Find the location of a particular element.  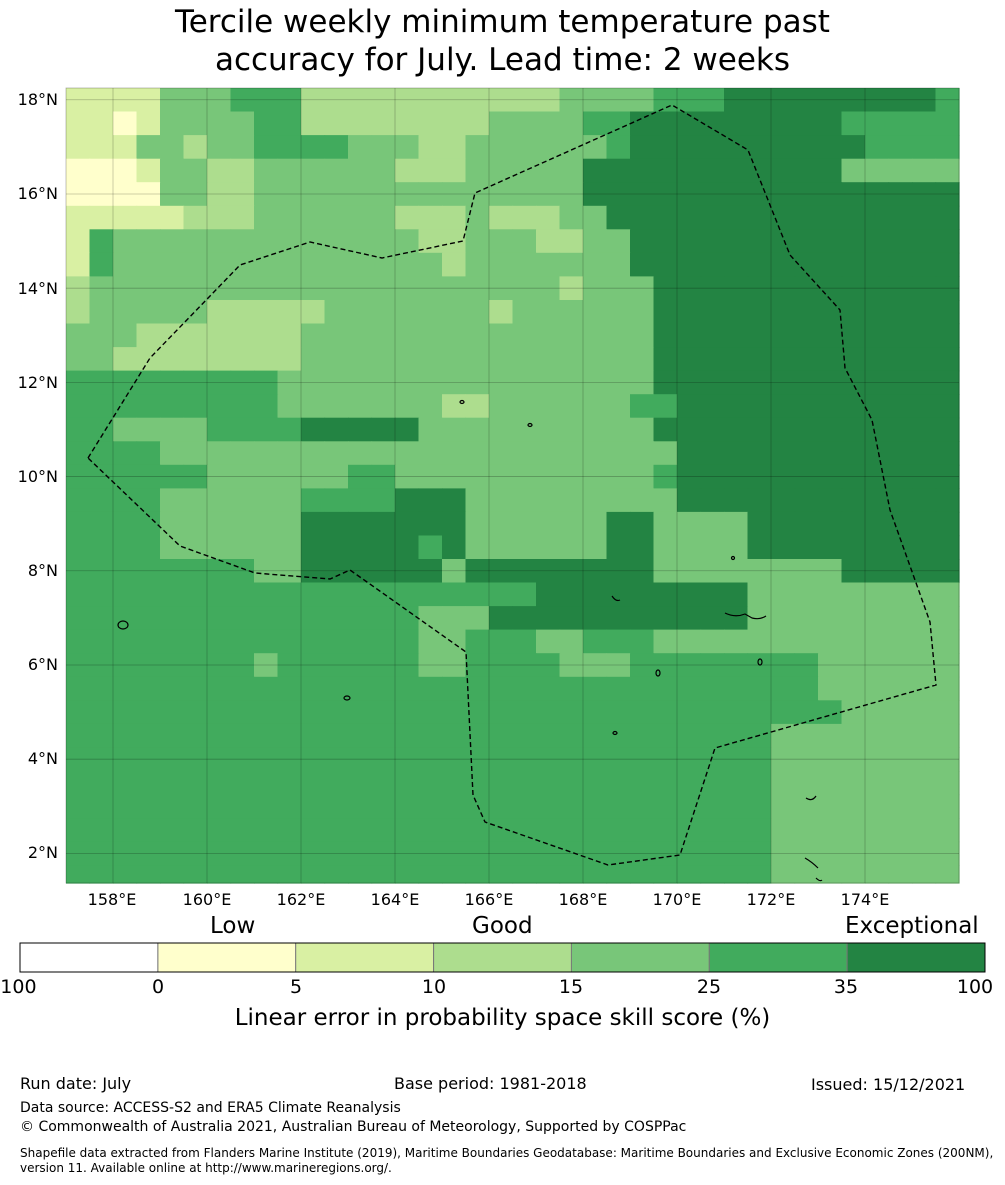

colorbar-outline is located at coordinates (502, 957).